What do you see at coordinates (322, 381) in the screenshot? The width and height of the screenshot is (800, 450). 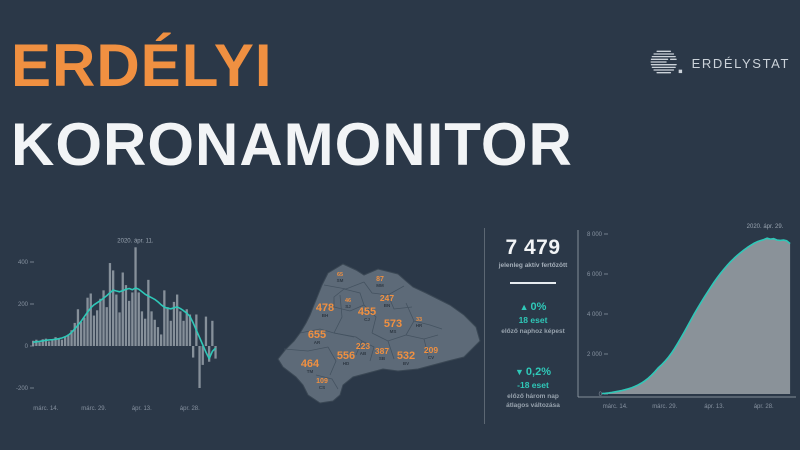 I see `county-value-cs: 109` at bounding box center [322, 381].